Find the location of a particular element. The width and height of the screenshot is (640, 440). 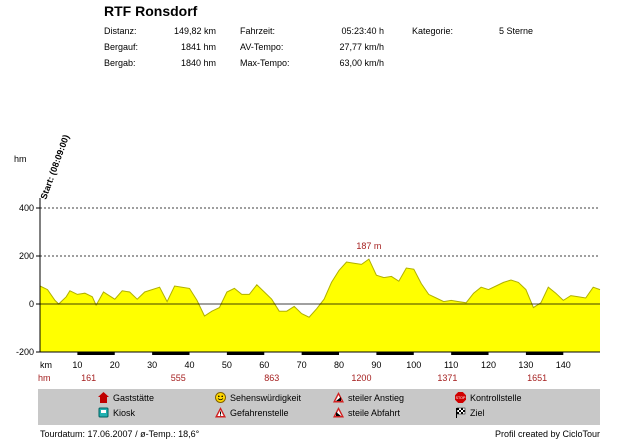

legend-item-steile-abfahrt: steile Abfahrt is located at coordinates (366, 412).